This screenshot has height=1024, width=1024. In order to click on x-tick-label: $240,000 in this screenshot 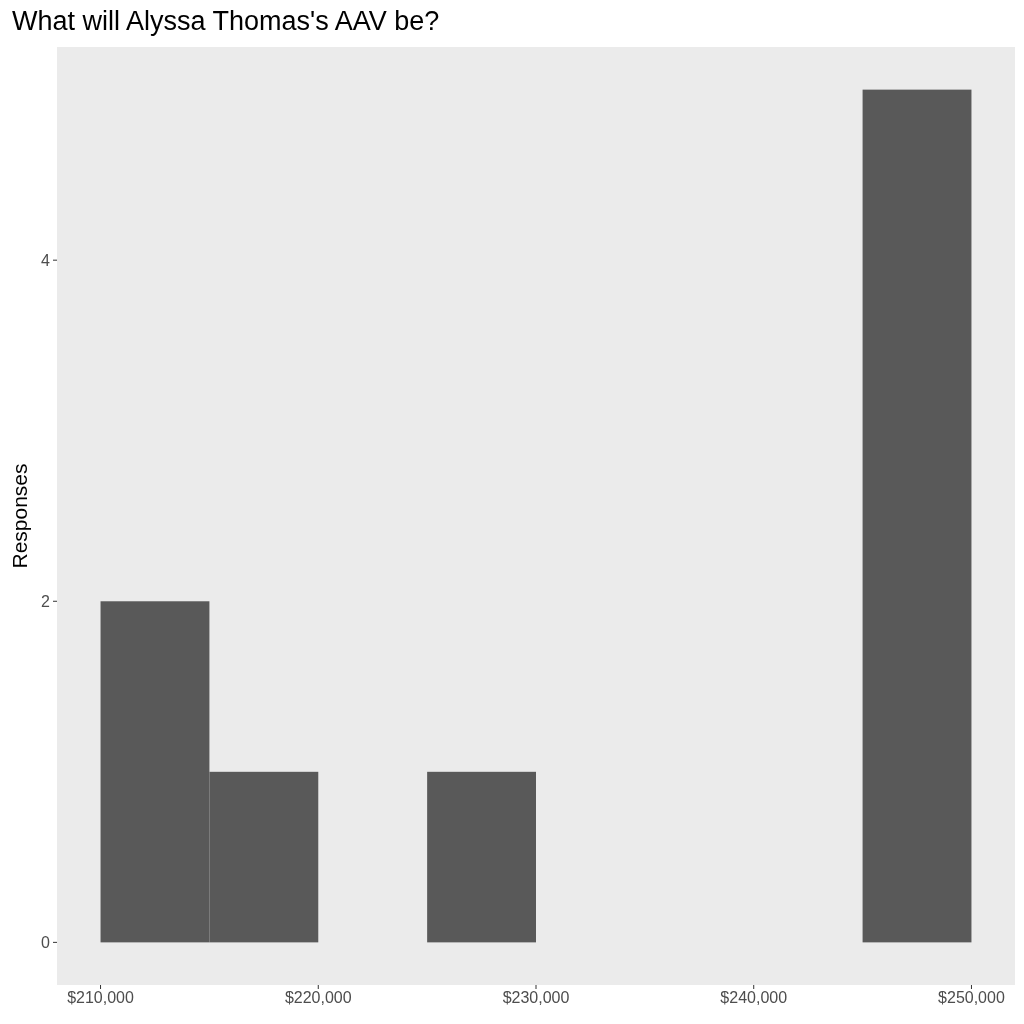, I will do `click(754, 998)`.